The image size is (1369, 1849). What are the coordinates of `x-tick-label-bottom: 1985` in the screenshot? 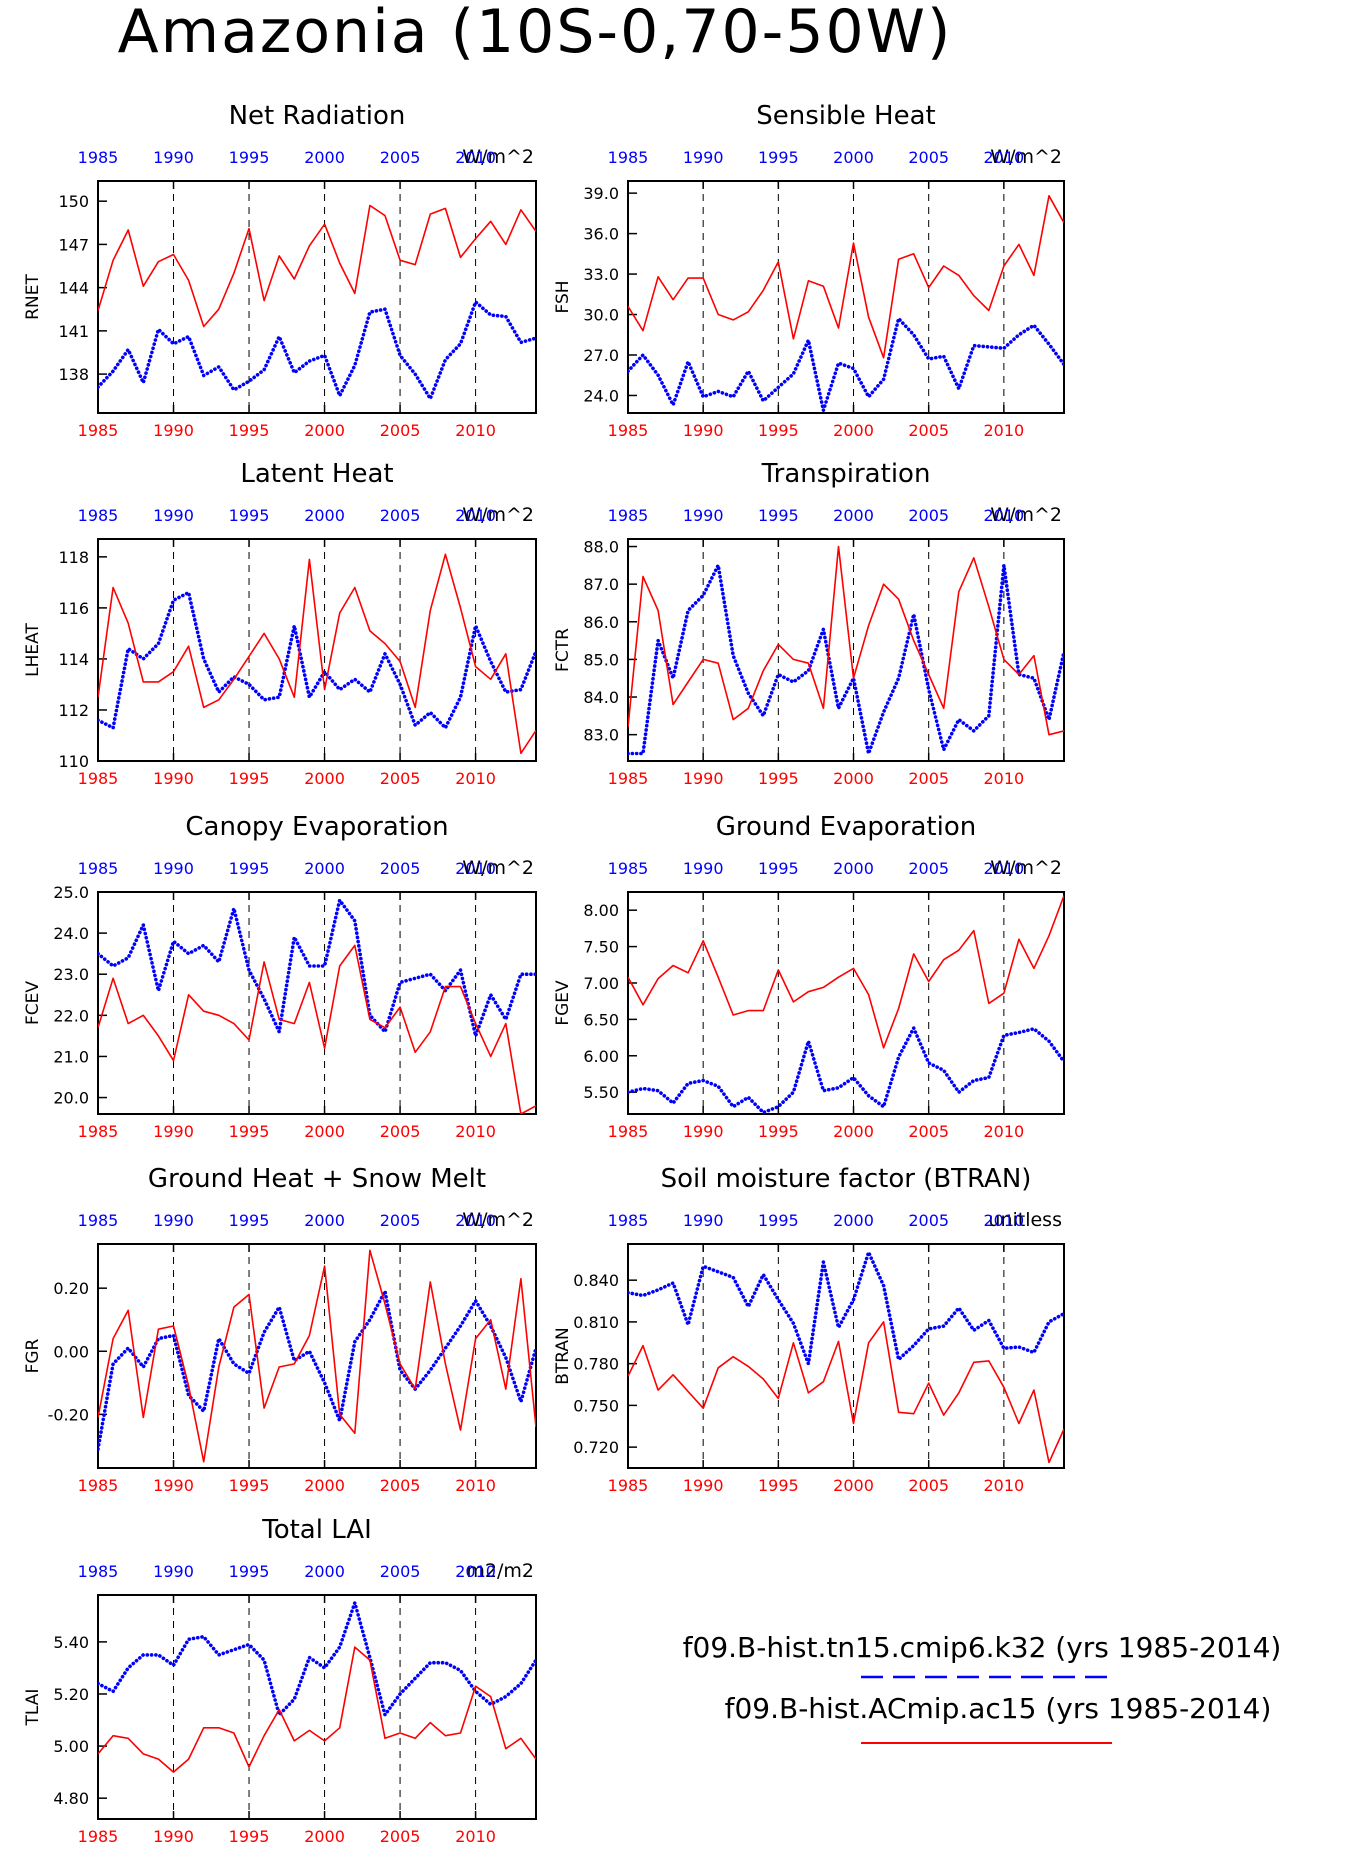 It's located at (628, 778).